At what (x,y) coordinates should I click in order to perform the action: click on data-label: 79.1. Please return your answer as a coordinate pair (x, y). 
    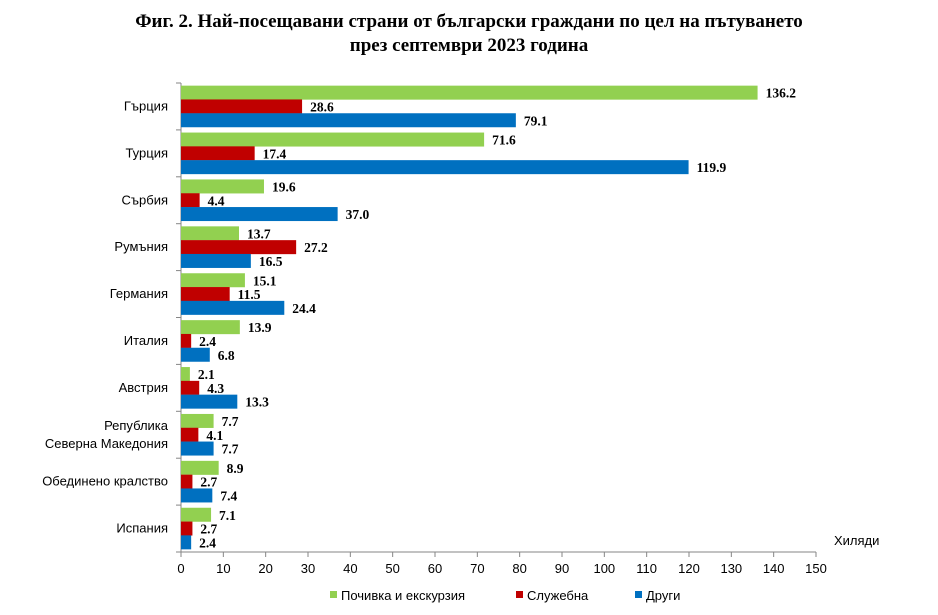
    Looking at the image, I should click on (536, 120).